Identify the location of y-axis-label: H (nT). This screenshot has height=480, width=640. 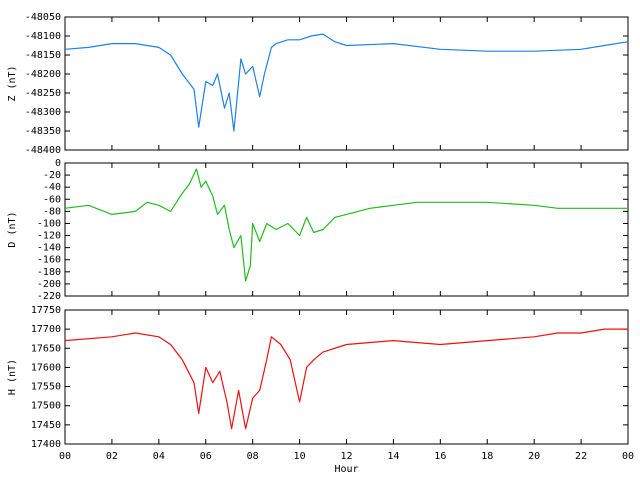
(12, 377).